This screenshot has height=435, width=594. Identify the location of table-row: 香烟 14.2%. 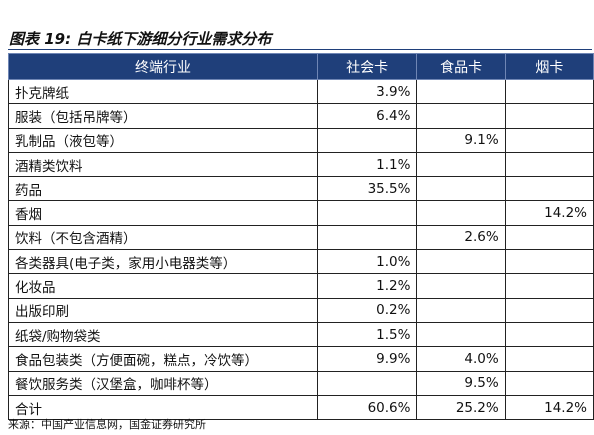
(301, 213).